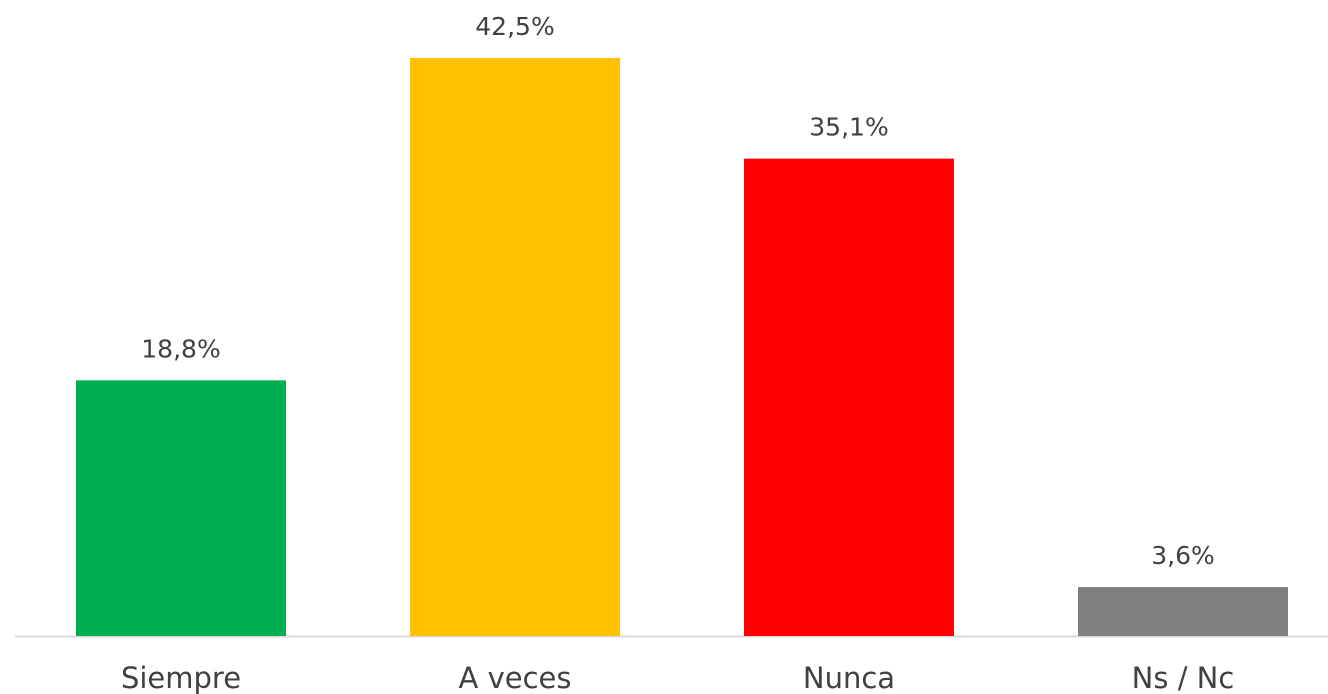 The image size is (1328, 694). What do you see at coordinates (181, 677) in the screenshot?
I see `x-tick-label: Siempre` at bounding box center [181, 677].